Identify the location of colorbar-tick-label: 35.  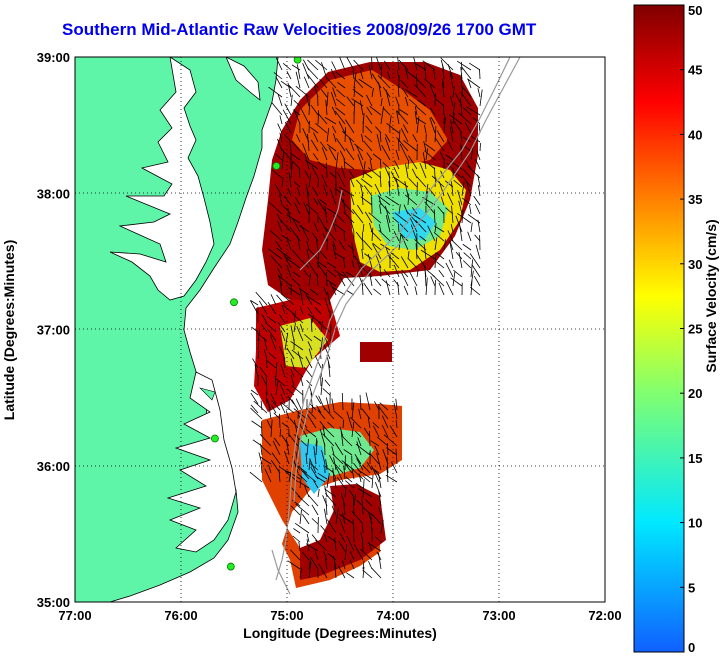
(695, 199).